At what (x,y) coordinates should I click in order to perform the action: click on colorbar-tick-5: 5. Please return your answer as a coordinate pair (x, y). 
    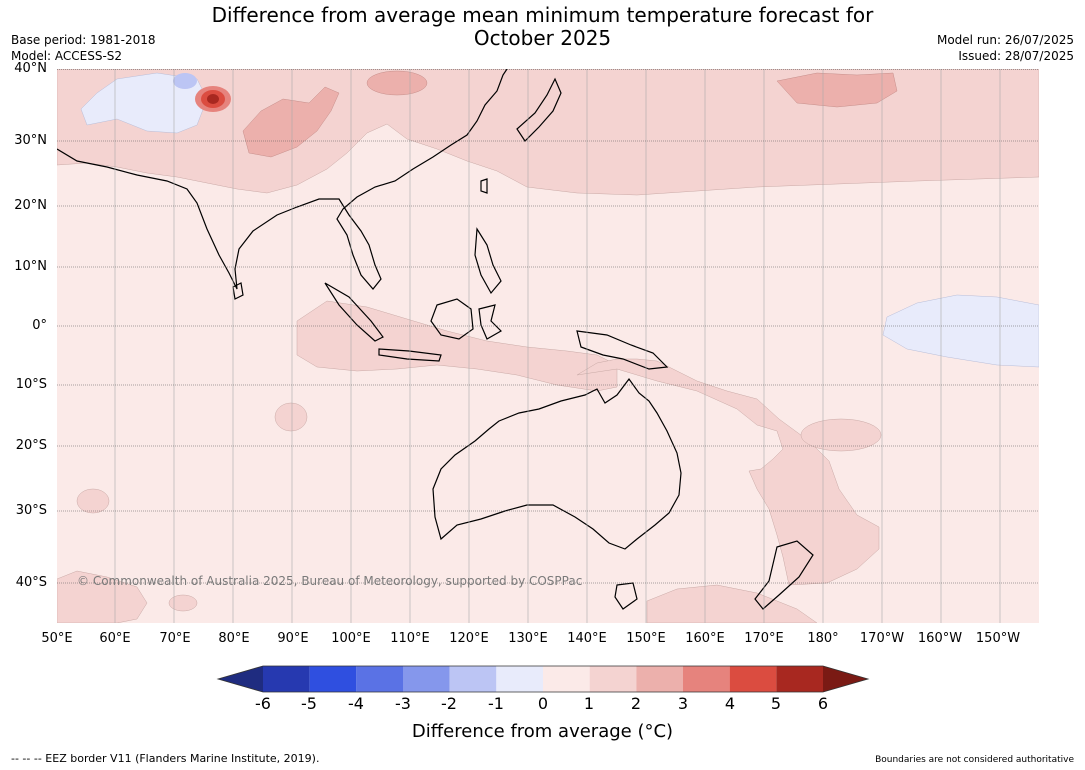
    Looking at the image, I should click on (776, 703).